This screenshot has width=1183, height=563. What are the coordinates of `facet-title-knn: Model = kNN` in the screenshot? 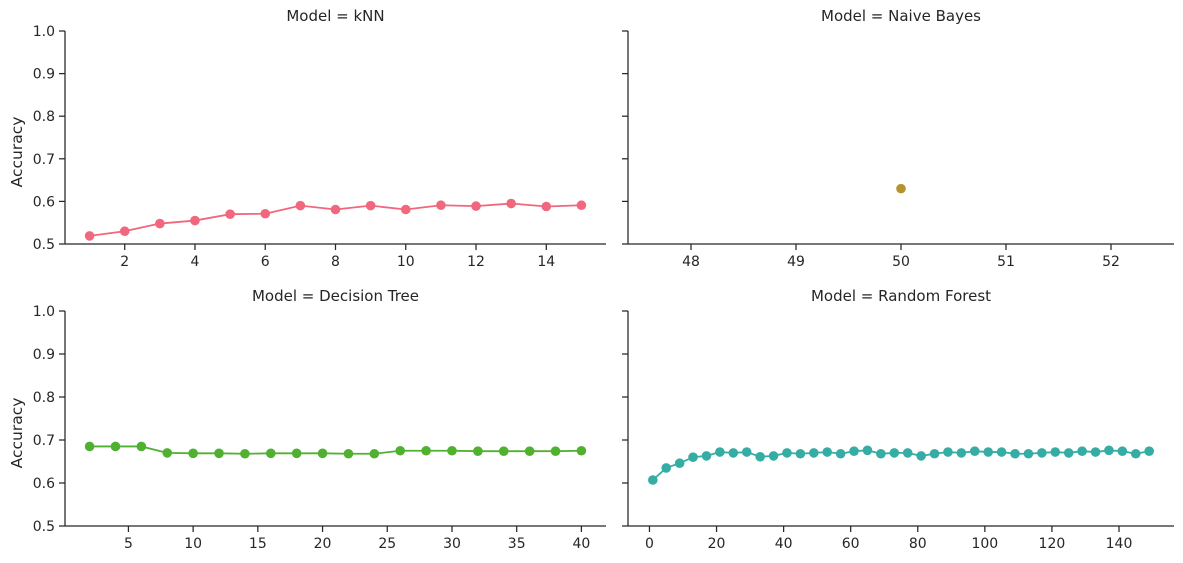 It's located at (335, 16).